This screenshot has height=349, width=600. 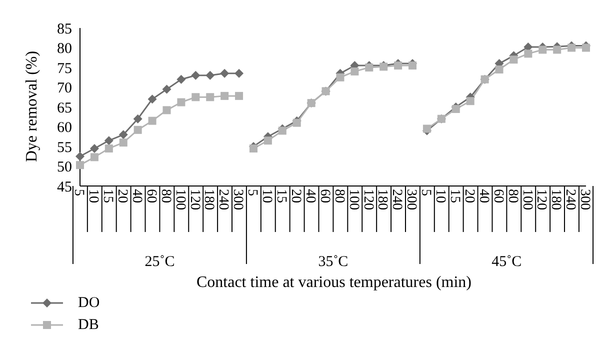 I want to click on y-tick-label: 85, so click(x=64, y=29).